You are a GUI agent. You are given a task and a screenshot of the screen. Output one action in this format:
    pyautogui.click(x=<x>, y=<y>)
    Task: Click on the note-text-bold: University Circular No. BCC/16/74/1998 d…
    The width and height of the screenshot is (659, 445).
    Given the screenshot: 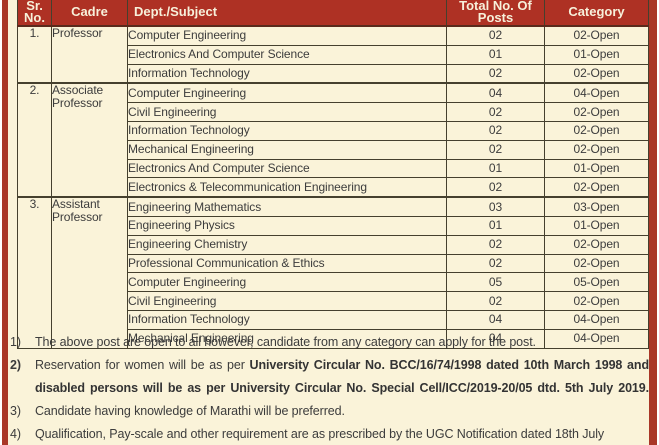 What is the action you would take?
    pyautogui.click(x=342, y=376)
    